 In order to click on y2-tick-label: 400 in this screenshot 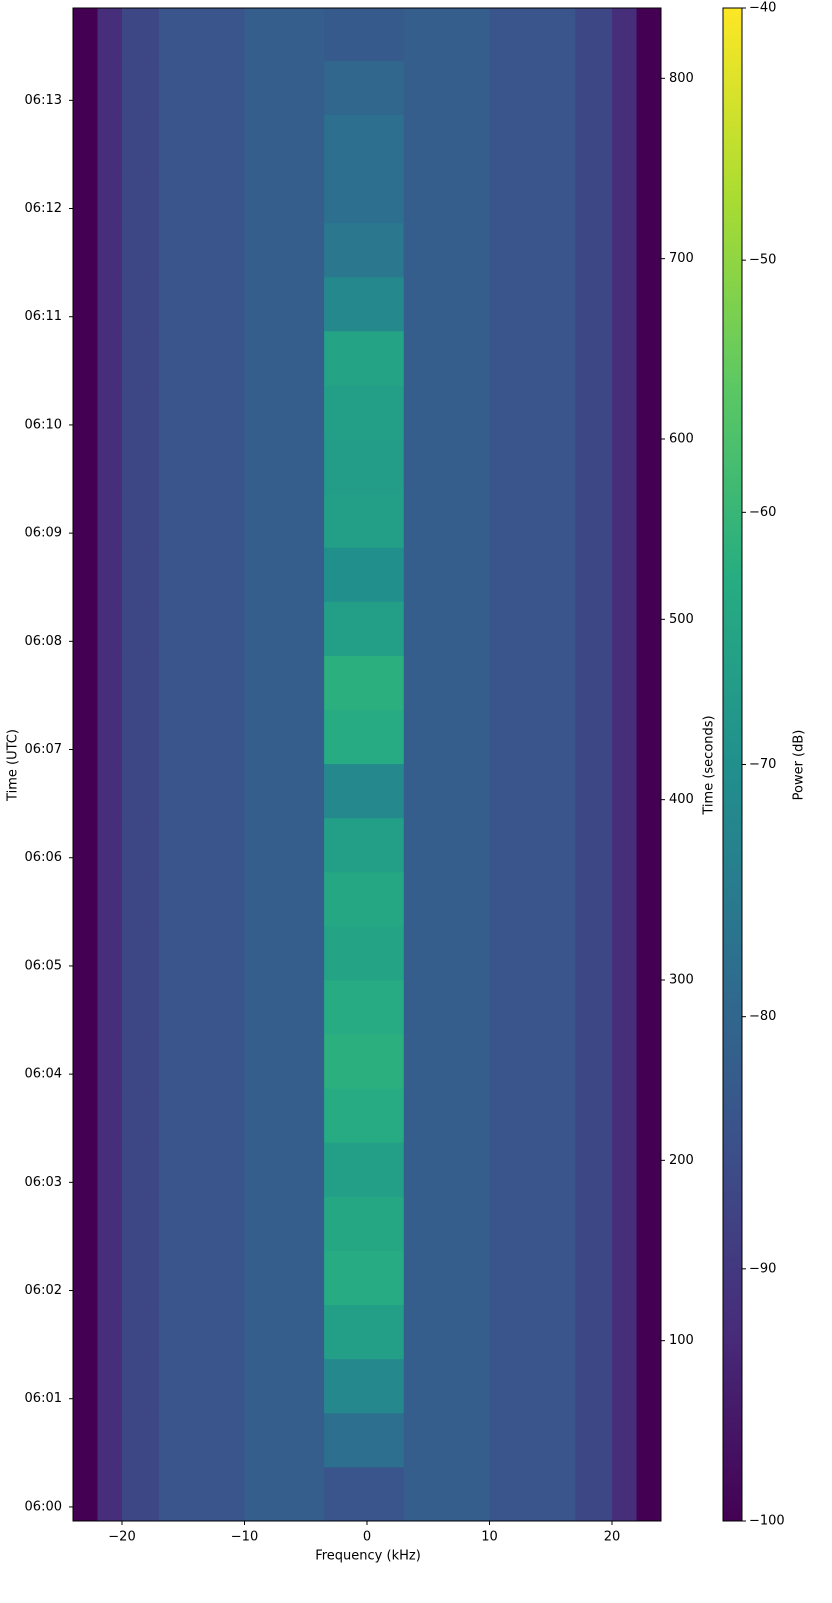, I will do `click(681, 799)`.